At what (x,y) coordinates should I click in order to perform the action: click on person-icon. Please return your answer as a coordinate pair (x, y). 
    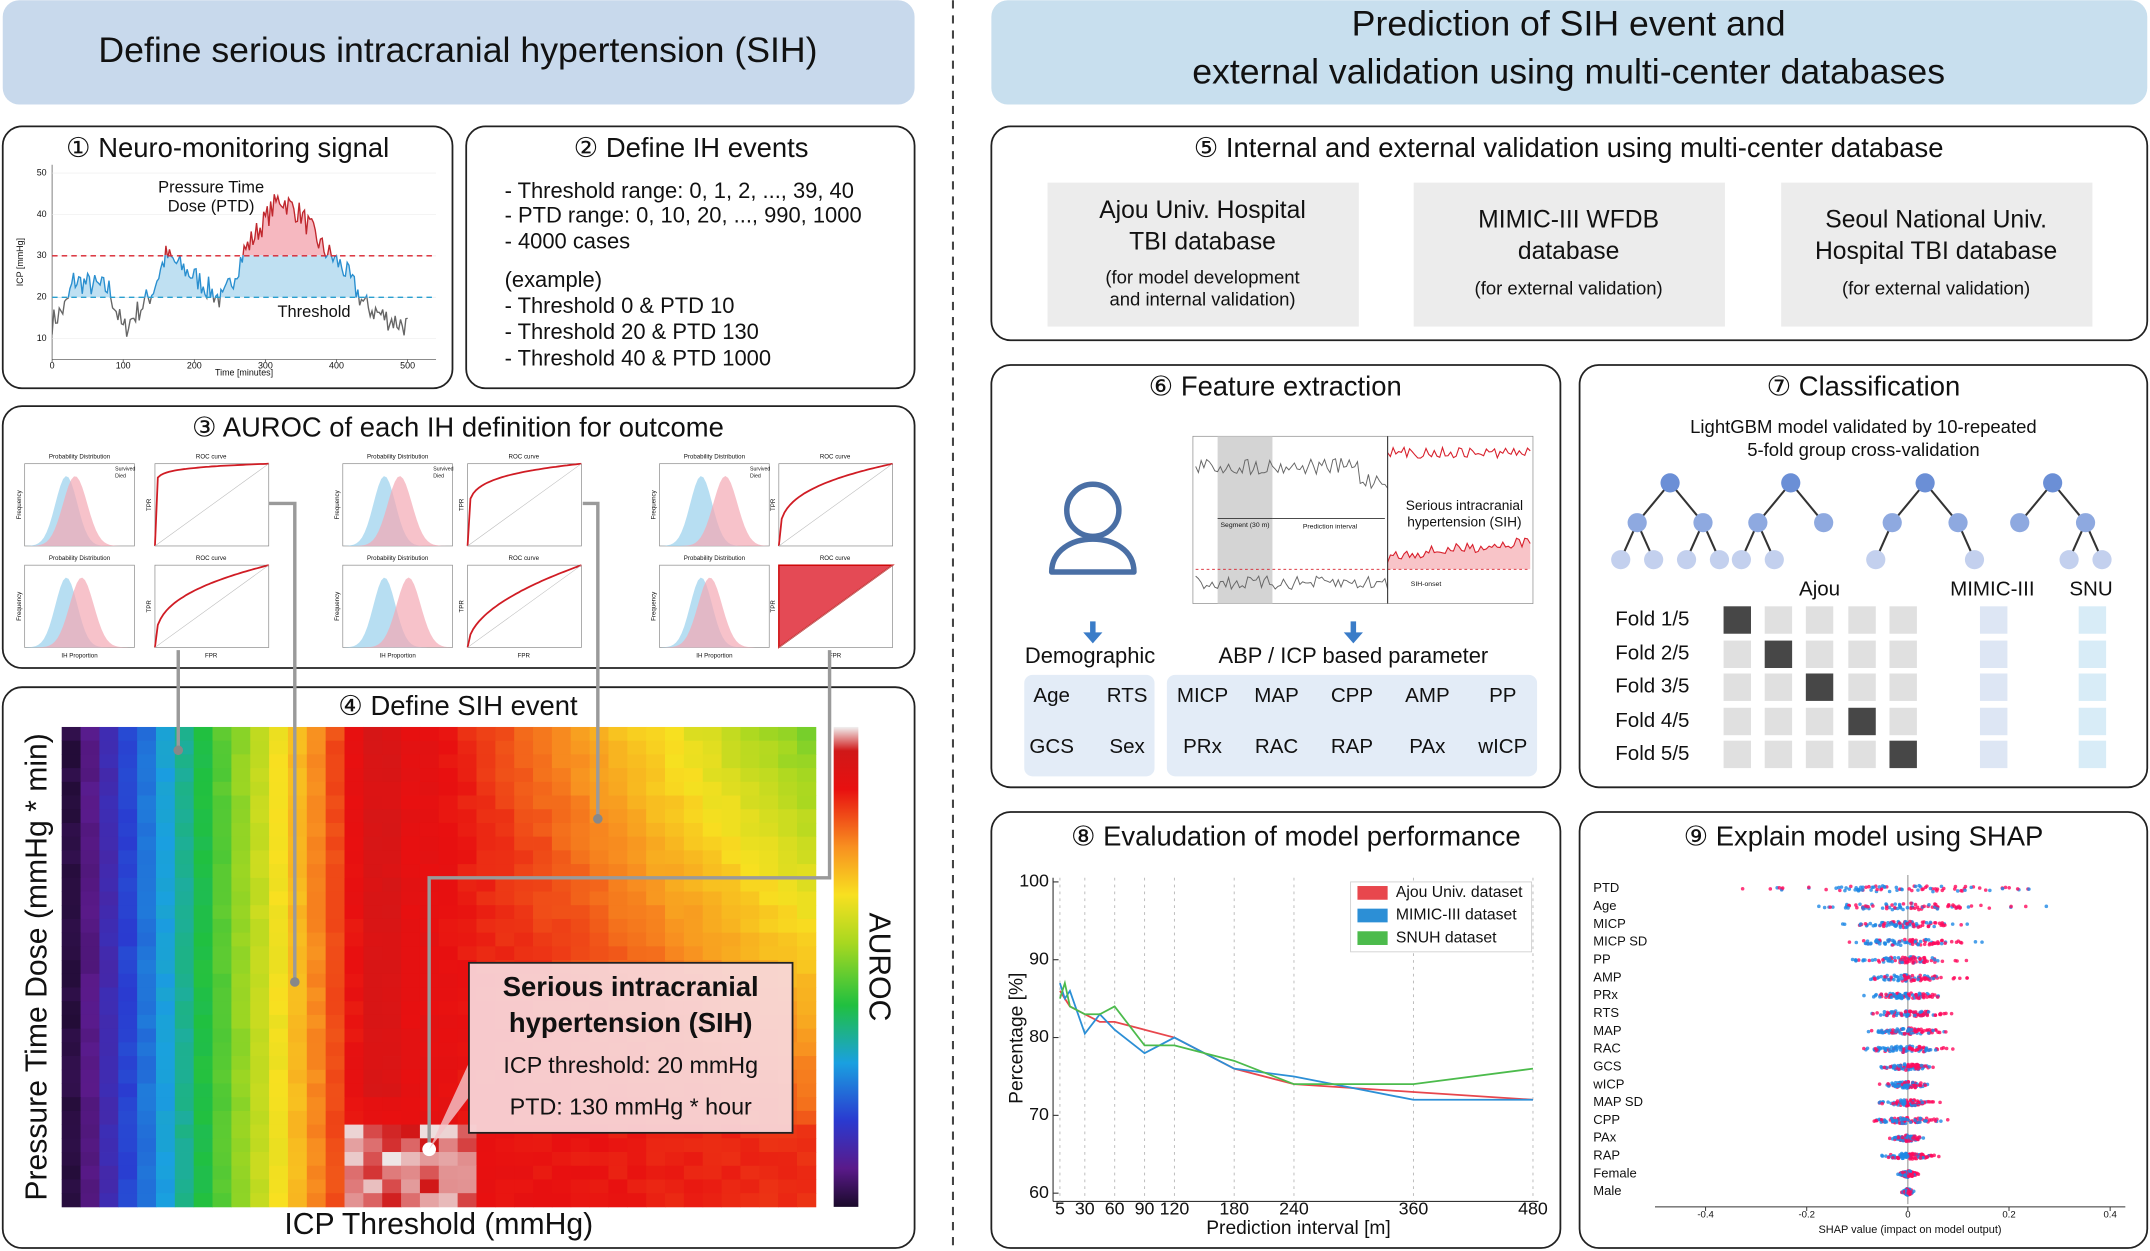
    Looking at the image, I should click on (1092, 555).